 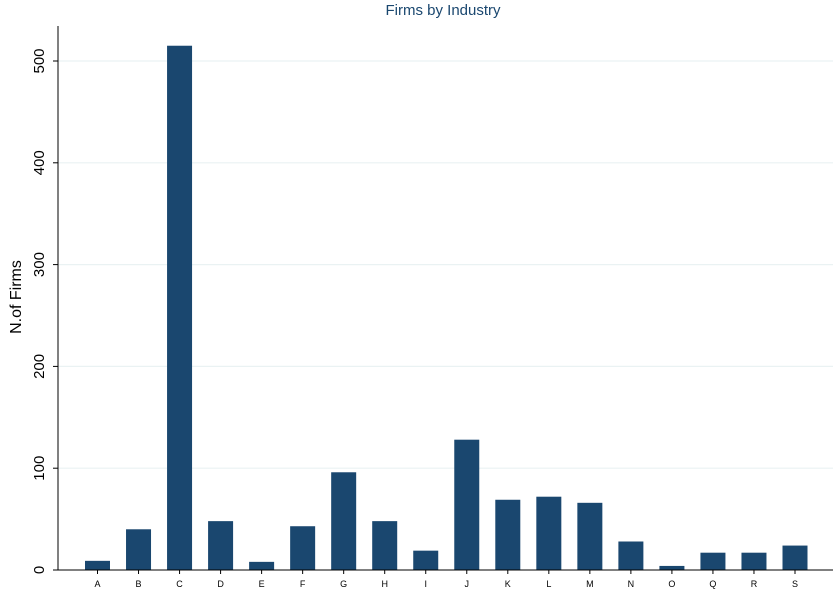 I want to click on x-tick-label-J: J, so click(x=467, y=584).